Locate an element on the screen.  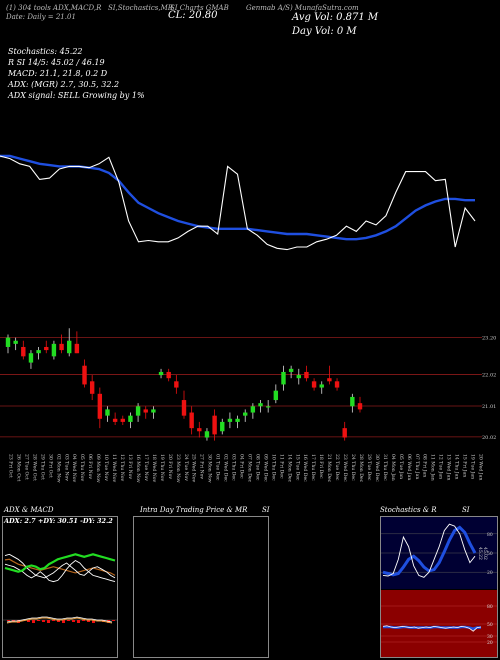
date-tick-label: 17 Tue Nov is located at coordinates (146, 467).